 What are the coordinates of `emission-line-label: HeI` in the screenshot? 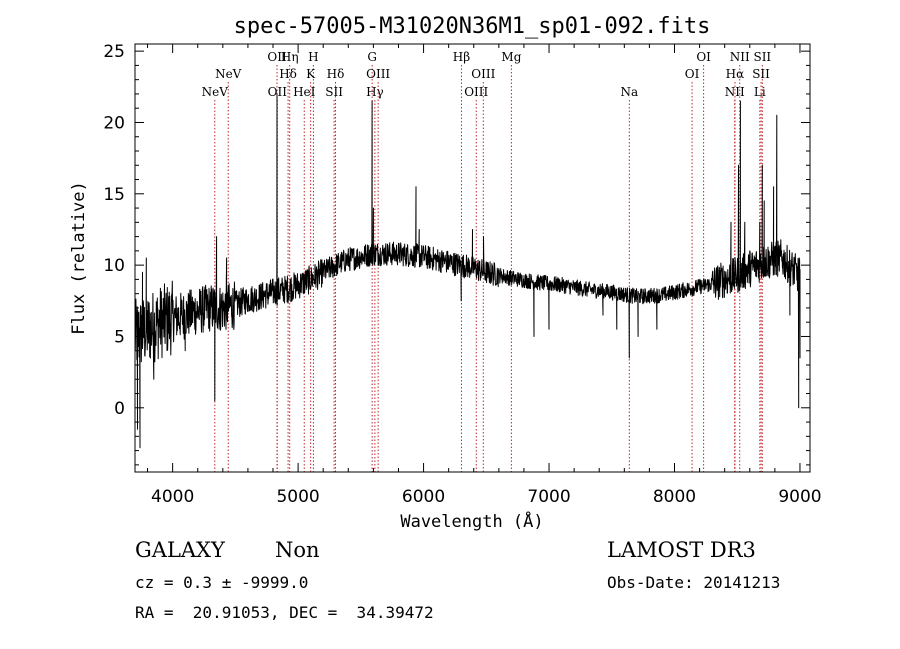 It's located at (304, 92).